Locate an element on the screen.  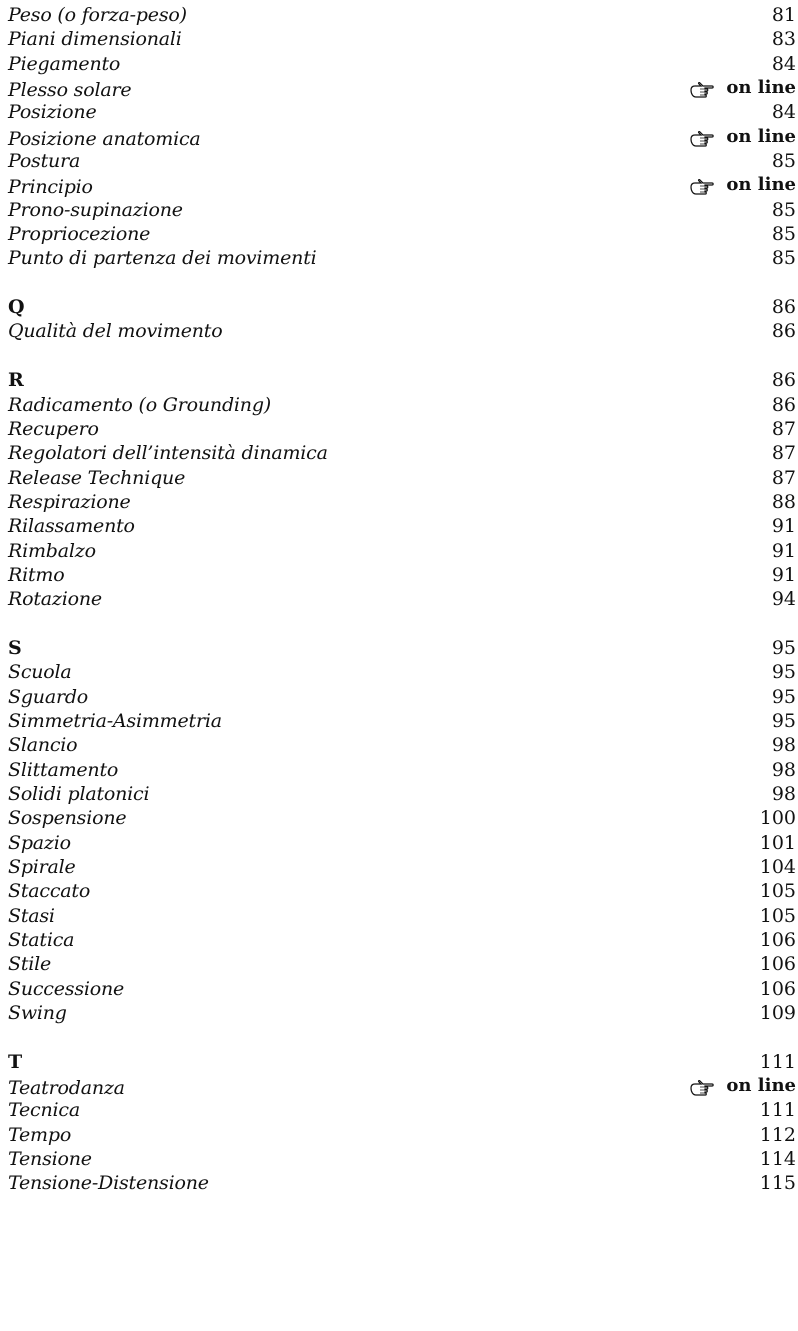
index-entry: Statica 106 is located at coordinates (402, 940).